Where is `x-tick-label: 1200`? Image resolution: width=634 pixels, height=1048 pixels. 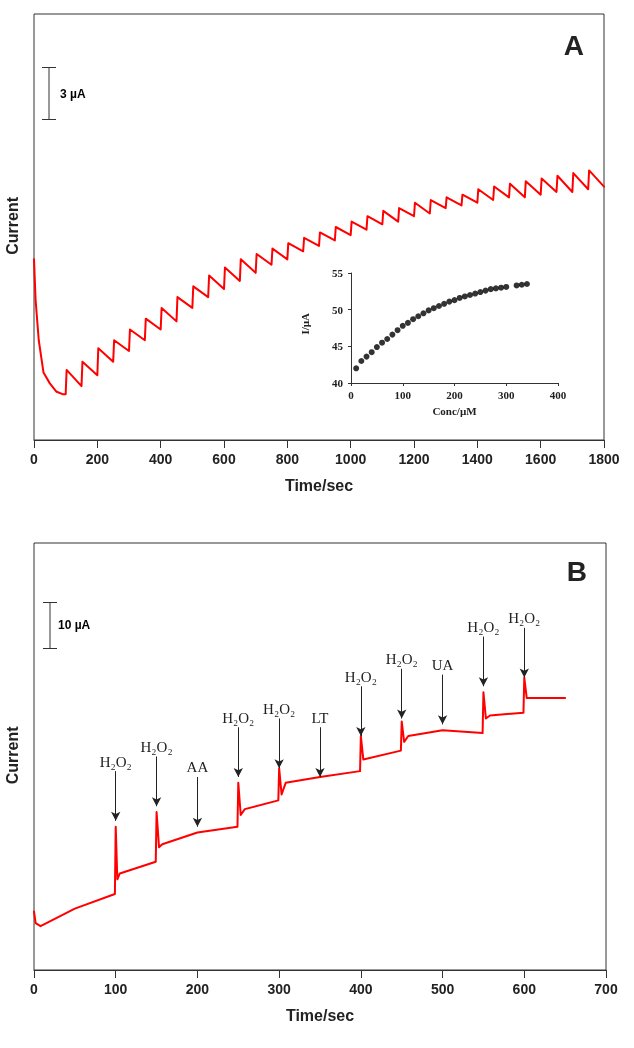
x-tick-label: 1200 is located at coordinates (414, 459).